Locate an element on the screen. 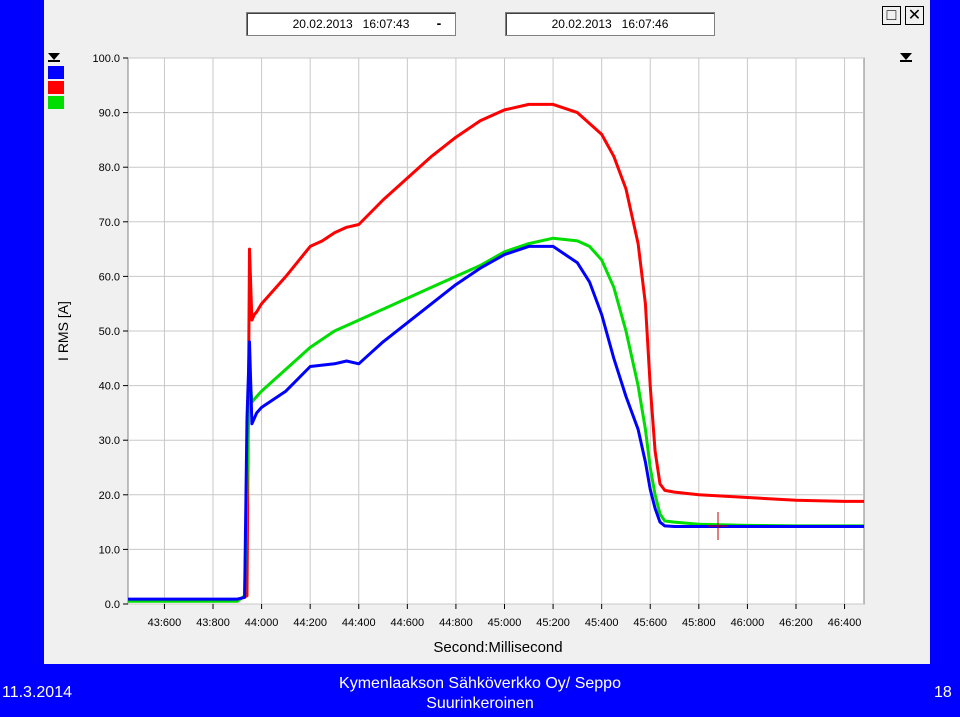  x-tick-label: 44:400 is located at coordinates (359, 623).